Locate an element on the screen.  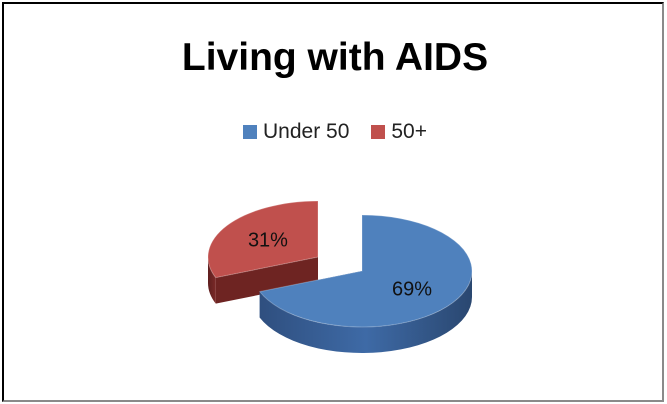
chart-title: Living with AIDS is located at coordinates (335, 57).